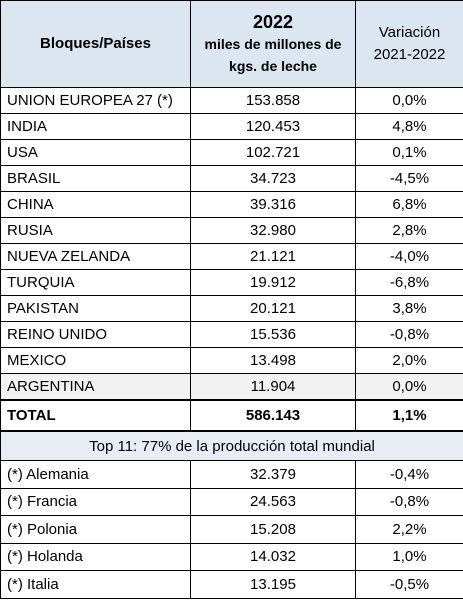 This screenshot has height=600, width=463. What do you see at coordinates (95, 126) in the screenshot?
I see `country-cell: INDIA` at bounding box center [95, 126].